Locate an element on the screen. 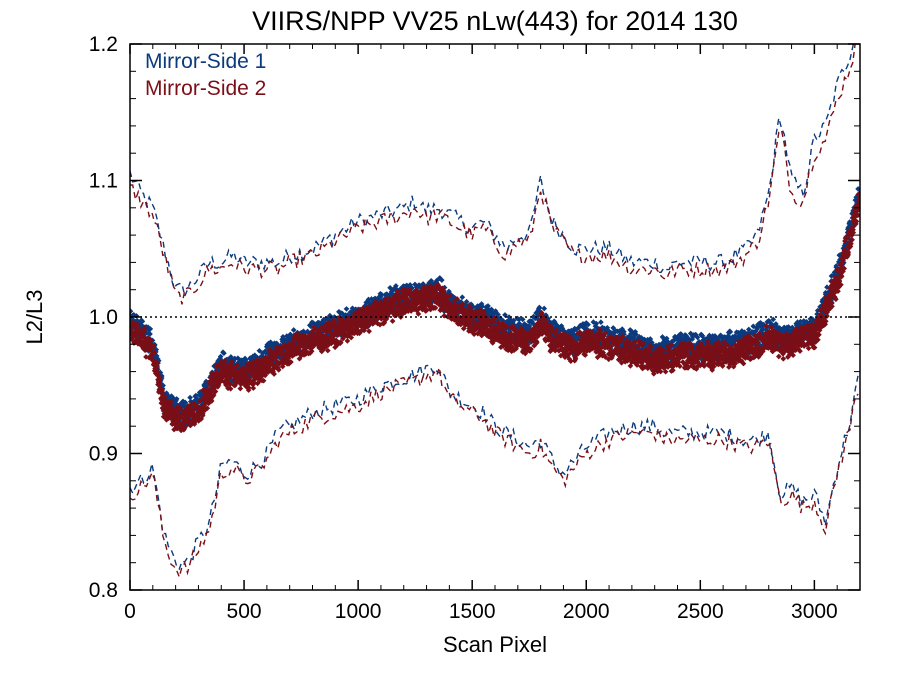  chart-title: VIIRS/NPP VV25 nLw(443) for 2014 130 is located at coordinates (495, 21).